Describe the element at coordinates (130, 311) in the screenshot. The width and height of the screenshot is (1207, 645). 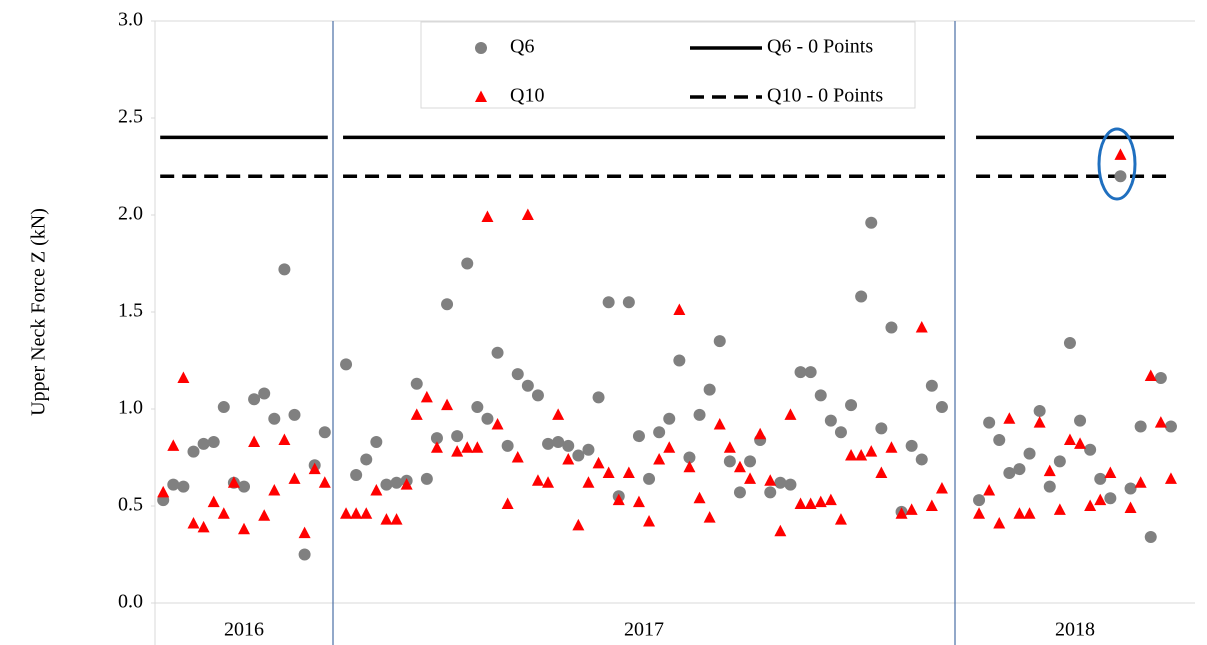
I see `y-tick-label: 1.5` at that location.